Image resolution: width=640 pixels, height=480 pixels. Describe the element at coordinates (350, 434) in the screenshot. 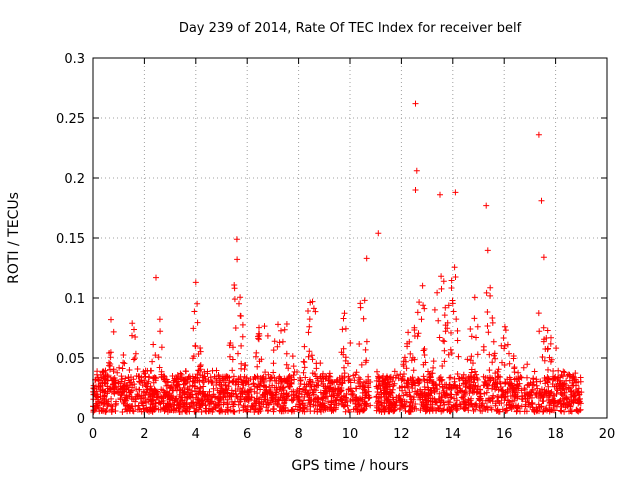

I see `x-tick-label: 10` at that location.